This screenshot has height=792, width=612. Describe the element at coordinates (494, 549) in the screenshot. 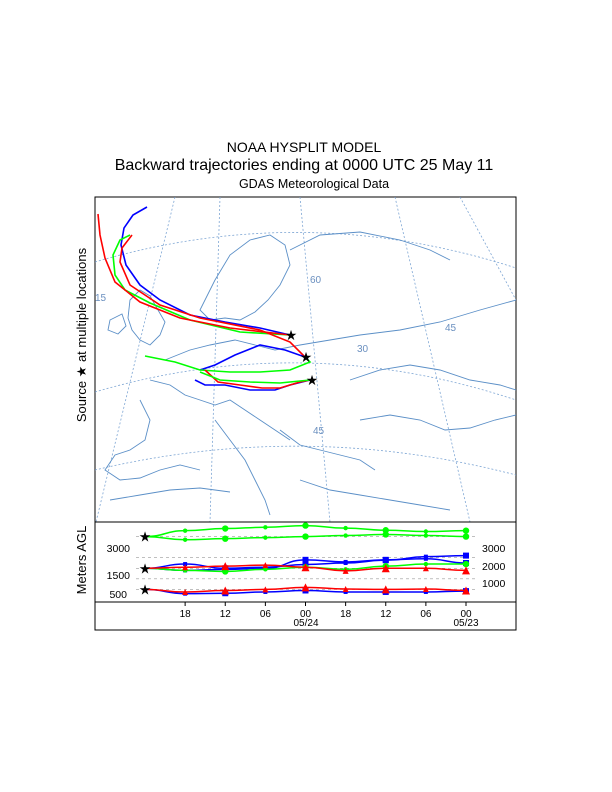

I see `y-right-3000: 3000` at that location.